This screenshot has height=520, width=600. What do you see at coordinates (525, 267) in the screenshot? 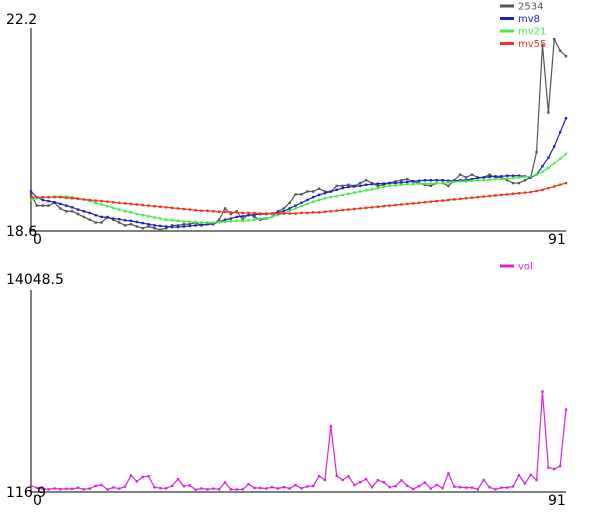
I see `legend-label-vol: vol` at bounding box center [525, 267].